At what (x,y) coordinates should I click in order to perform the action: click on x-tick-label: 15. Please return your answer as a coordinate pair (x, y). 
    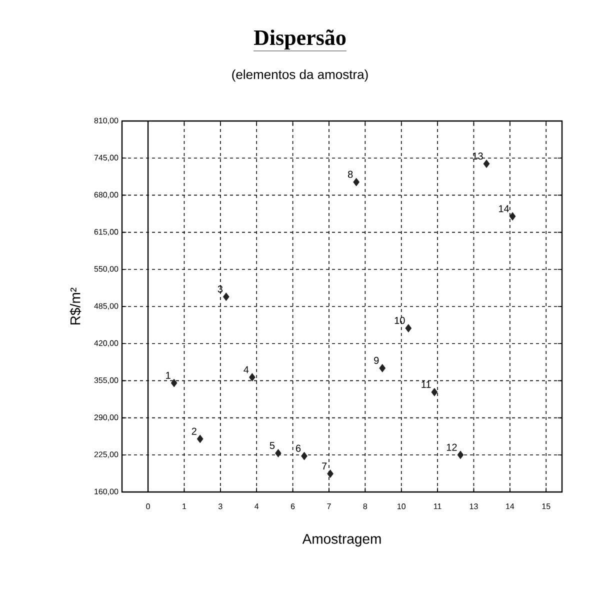
    Looking at the image, I should click on (546, 507).